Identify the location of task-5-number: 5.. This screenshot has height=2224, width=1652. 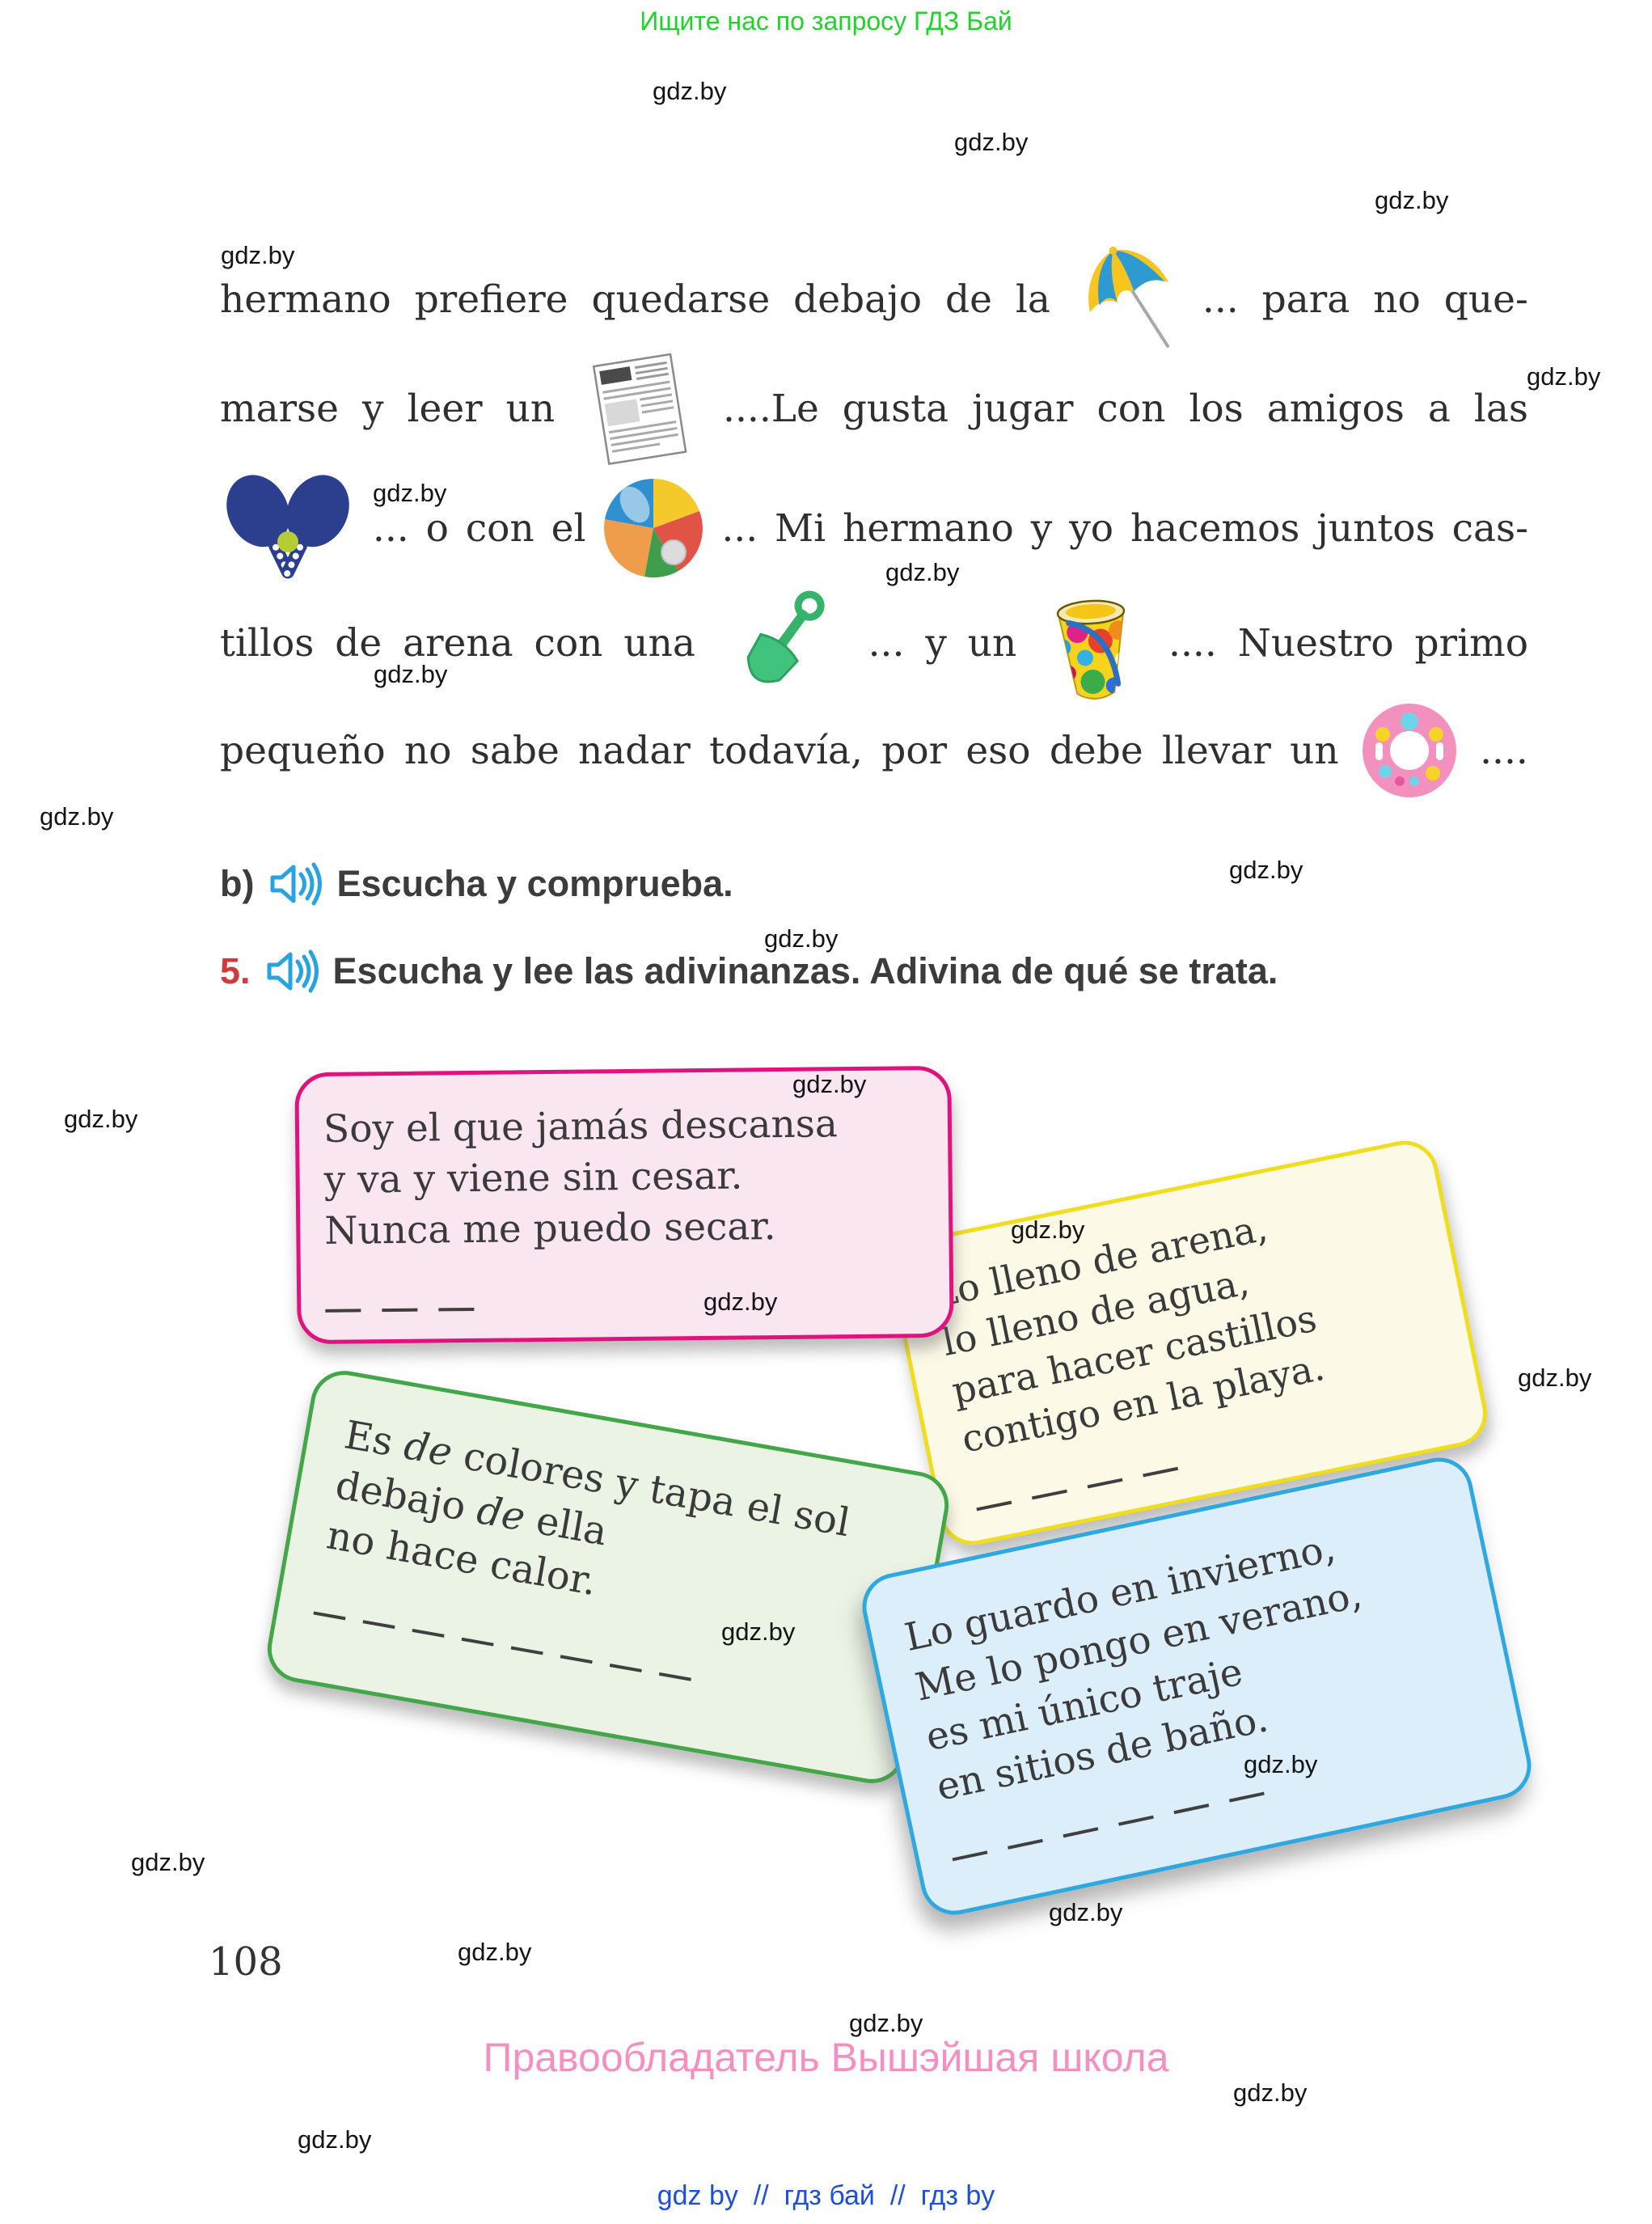
(236, 970).